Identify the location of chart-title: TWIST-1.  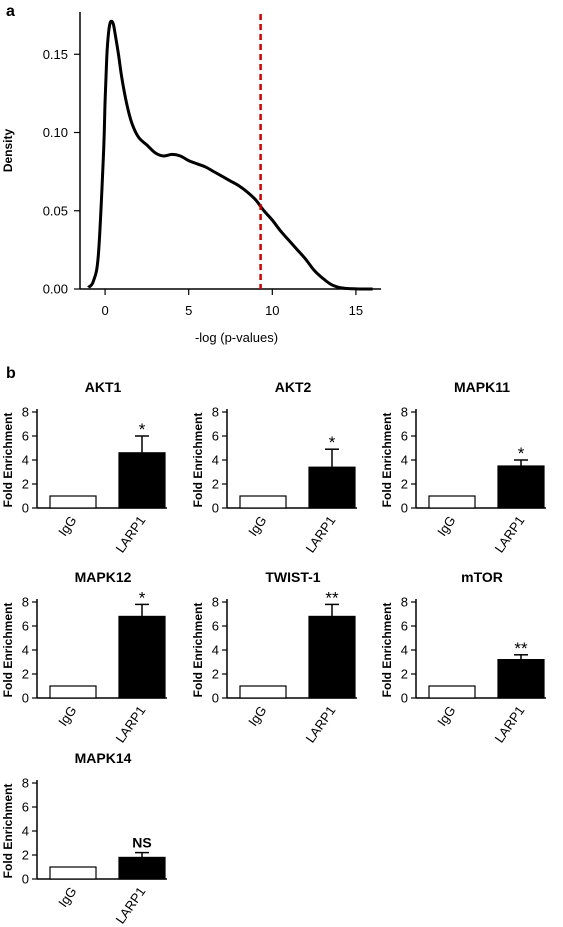
(292, 577).